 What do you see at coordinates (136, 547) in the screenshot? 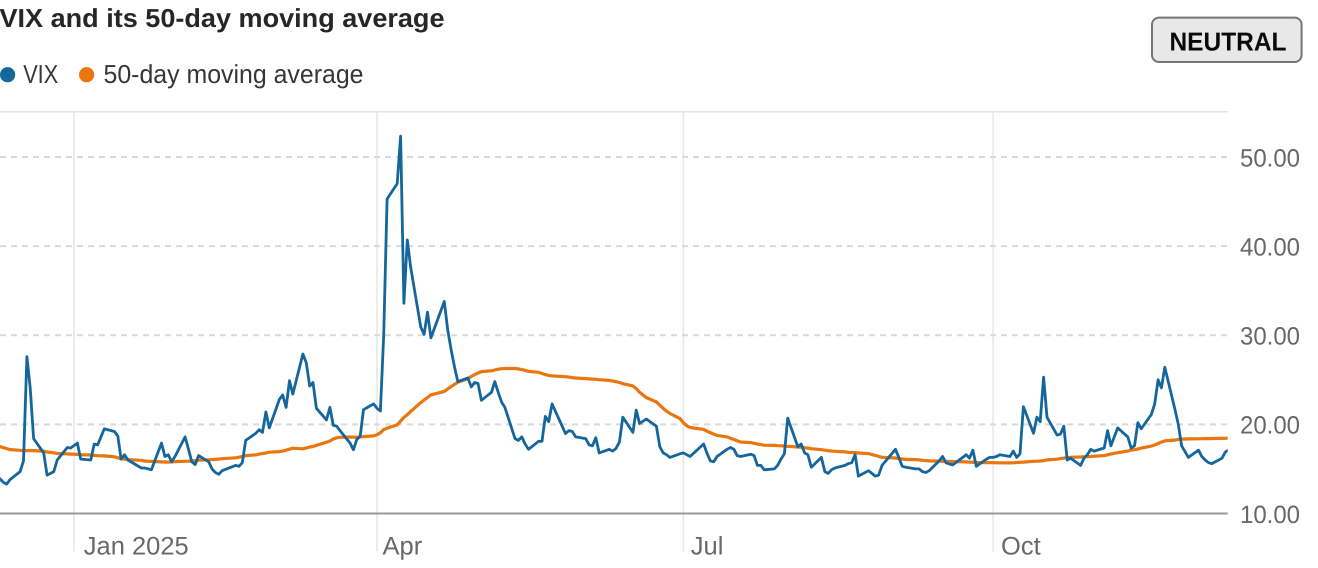
I see `svg-text: Jan 2025` at bounding box center [136, 547].